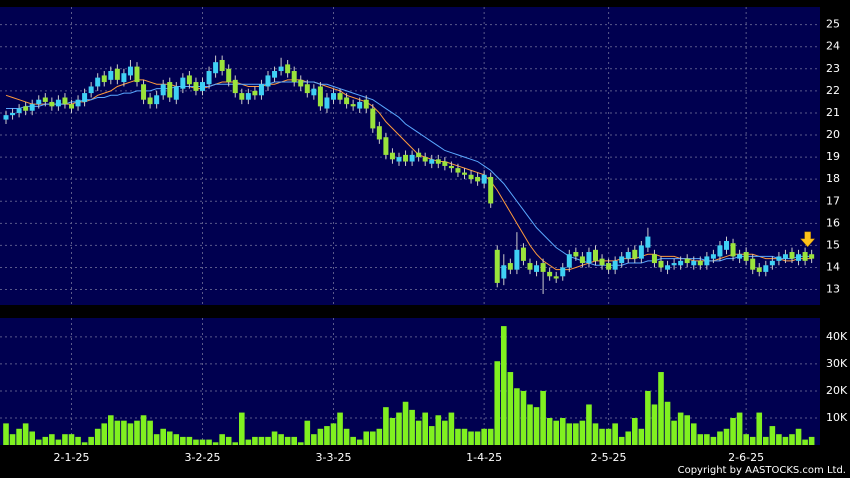  What do you see at coordinates (808, 239) in the screenshot?
I see `latest-arrow` at bounding box center [808, 239].